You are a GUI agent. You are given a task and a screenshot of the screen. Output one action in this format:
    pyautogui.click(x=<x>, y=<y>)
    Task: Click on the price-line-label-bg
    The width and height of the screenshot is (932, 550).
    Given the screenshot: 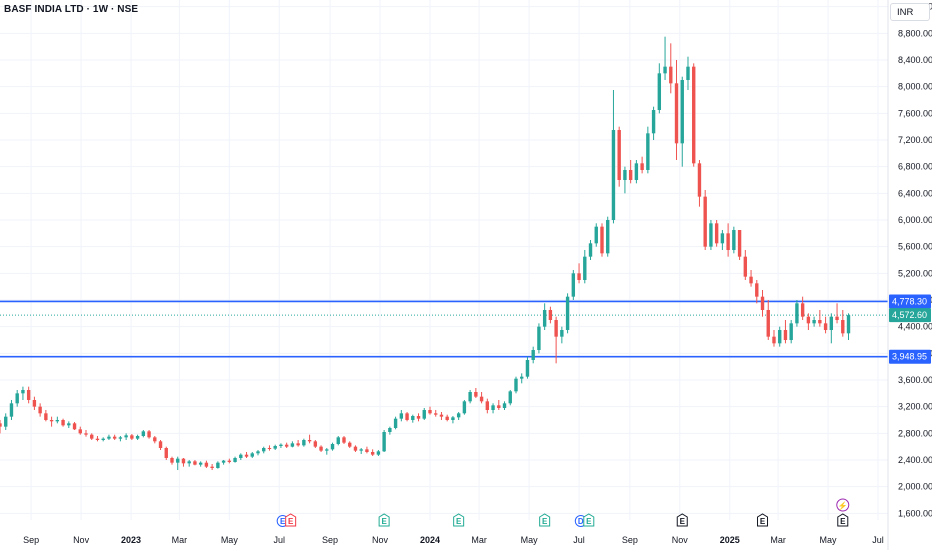 What is the action you would take?
    pyautogui.click(x=910, y=301)
    